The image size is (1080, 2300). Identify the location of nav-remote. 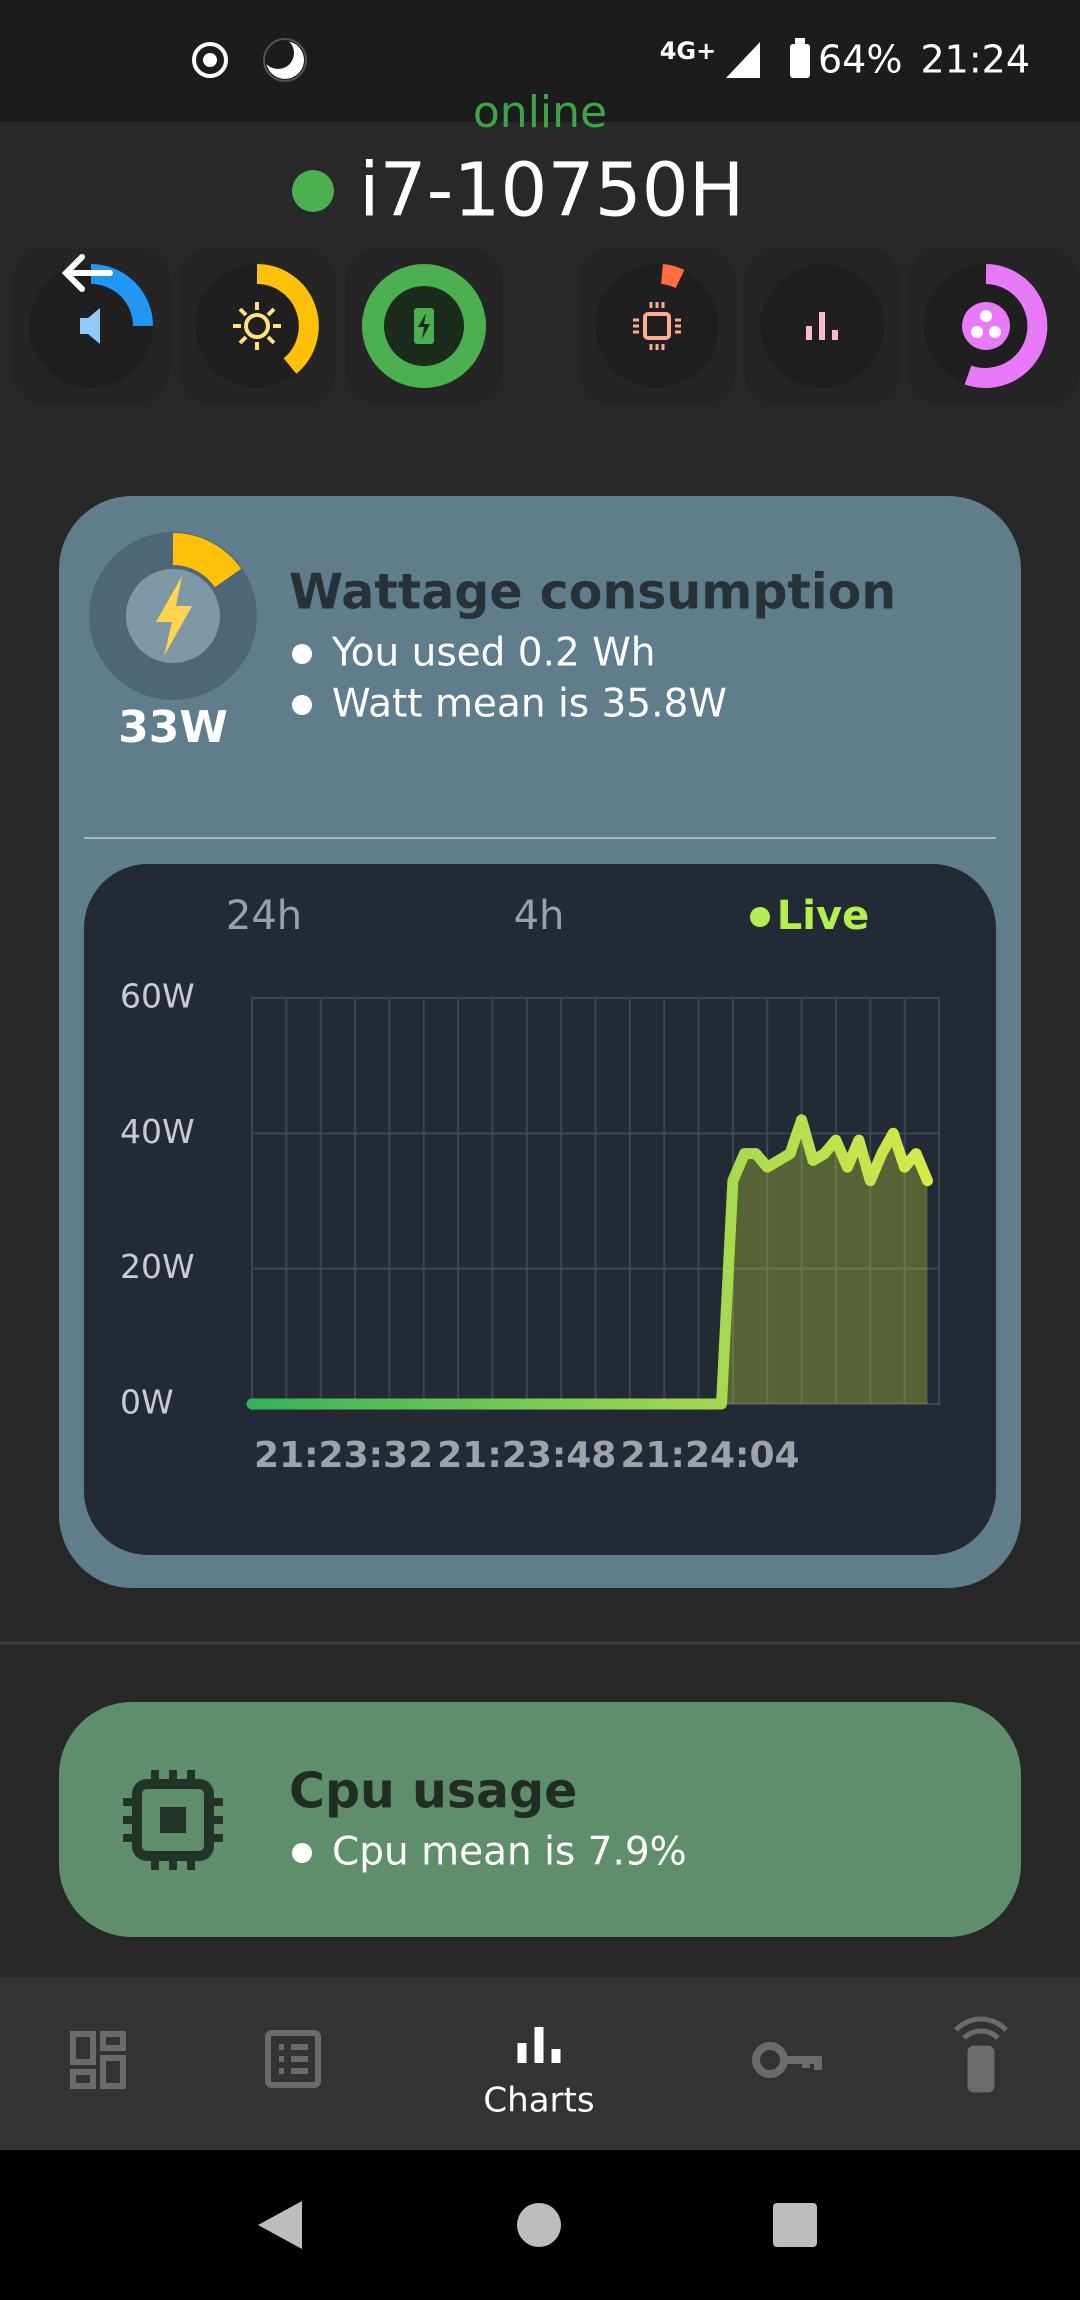
(981, 2054).